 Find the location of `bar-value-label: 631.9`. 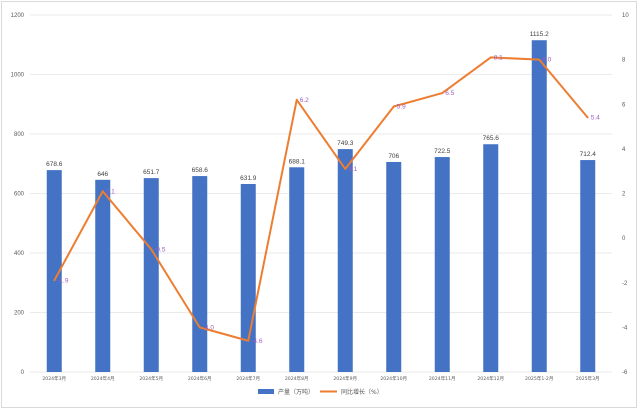

bar-value-label: 631.9 is located at coordinates (248, 178).